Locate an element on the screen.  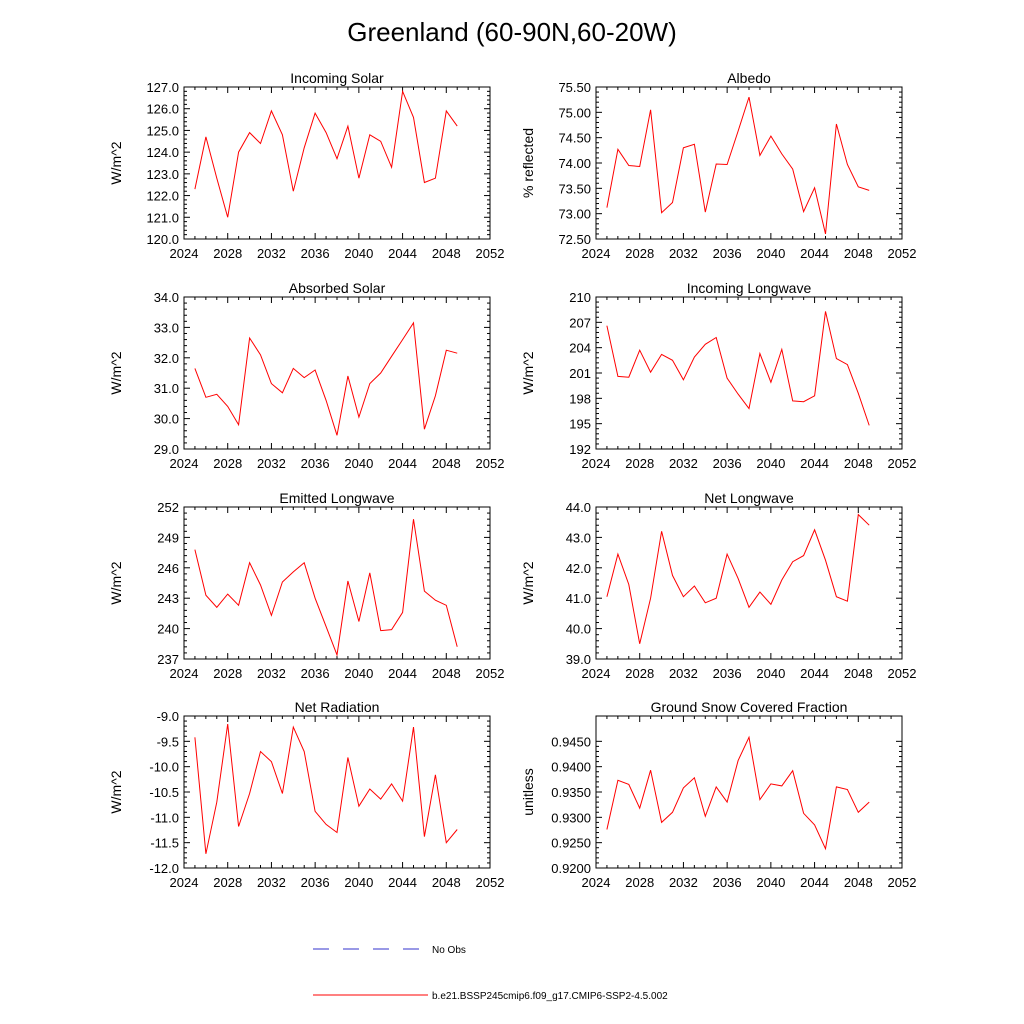
y-tick-label: 30.0 is located at coordinates (166, 419).